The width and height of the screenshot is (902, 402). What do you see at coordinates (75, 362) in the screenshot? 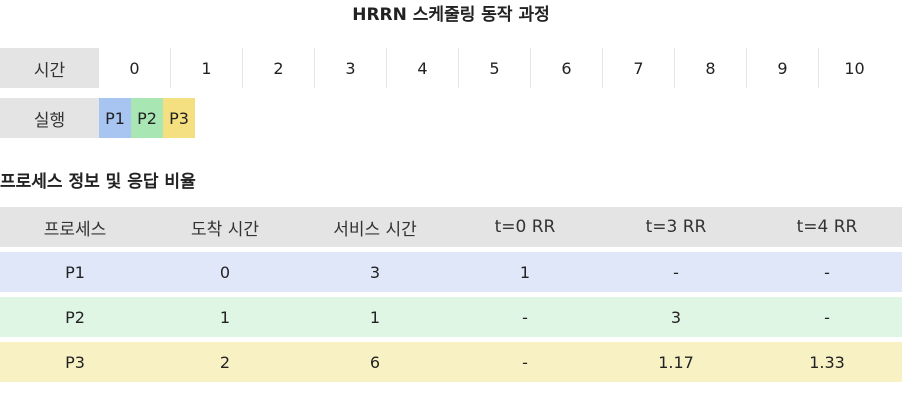
I see `table-cell: P3` at bounding box center [75, 362].